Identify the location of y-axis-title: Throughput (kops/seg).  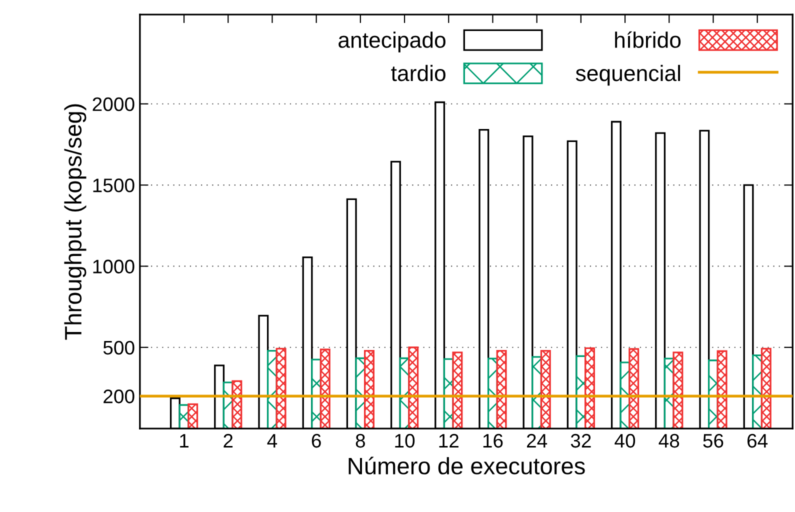
(75, 222).